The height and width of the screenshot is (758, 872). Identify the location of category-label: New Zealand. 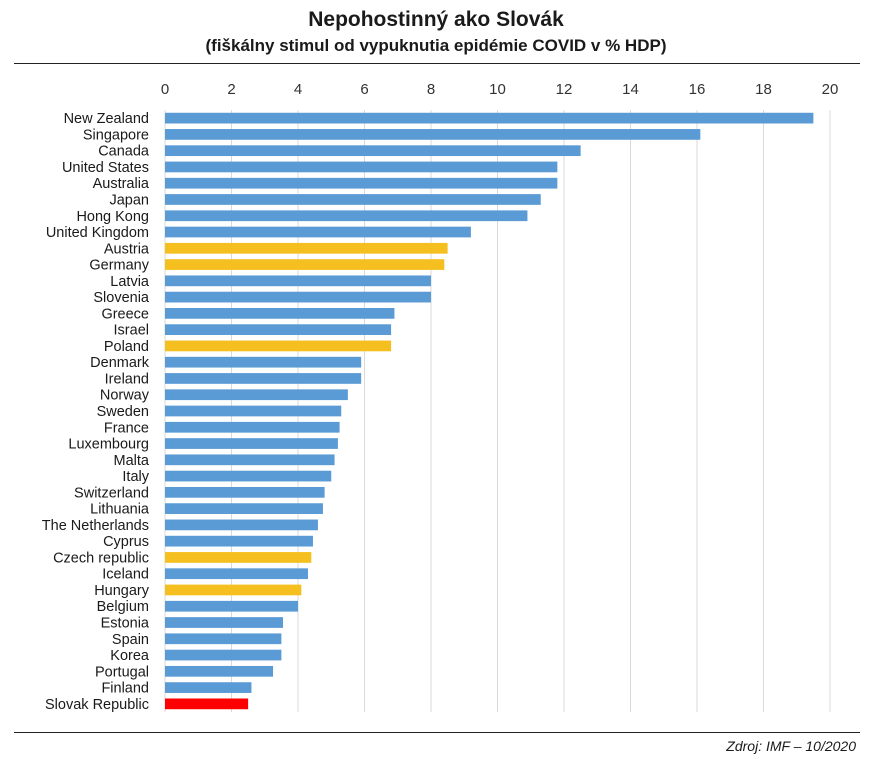
(106, 119).